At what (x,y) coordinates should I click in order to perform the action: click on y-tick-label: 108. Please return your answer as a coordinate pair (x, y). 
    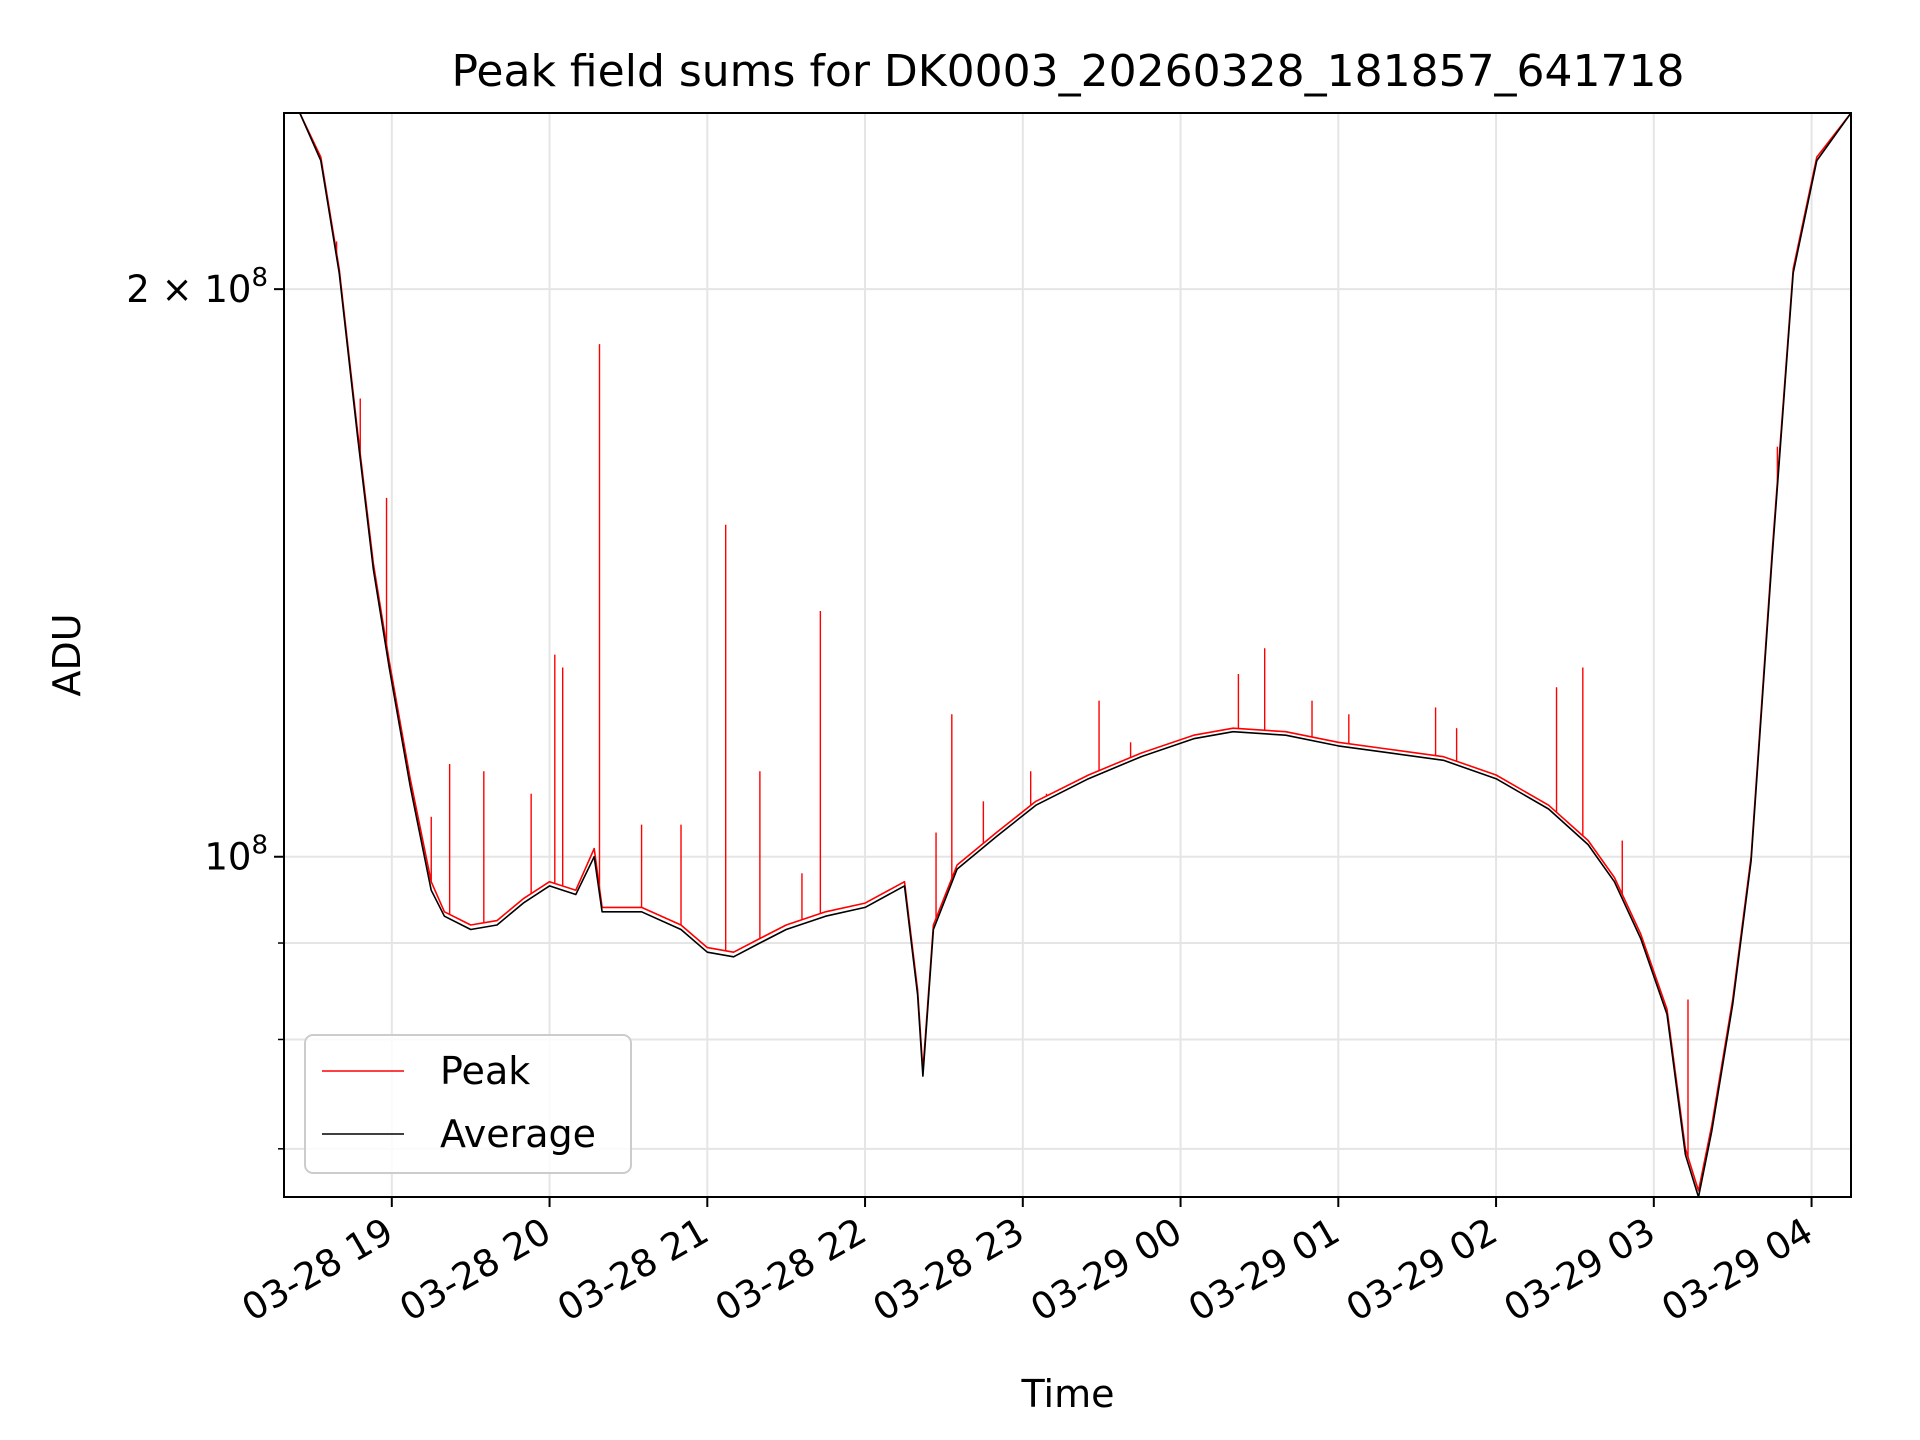
    Looking at the image, I should click on (236, 855).